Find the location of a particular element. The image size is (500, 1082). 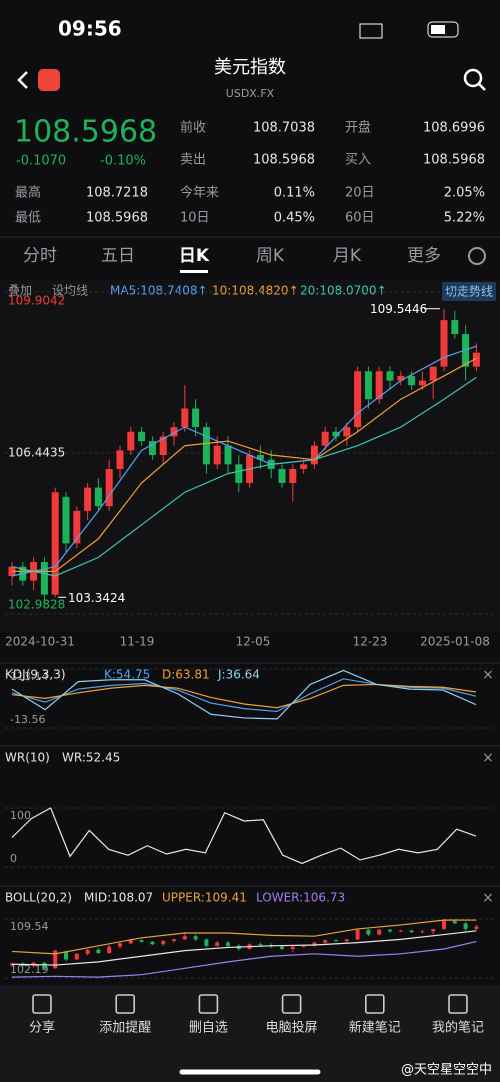

kdj-label: KDJ(9,3,3) is located at coordinates (35, 675).